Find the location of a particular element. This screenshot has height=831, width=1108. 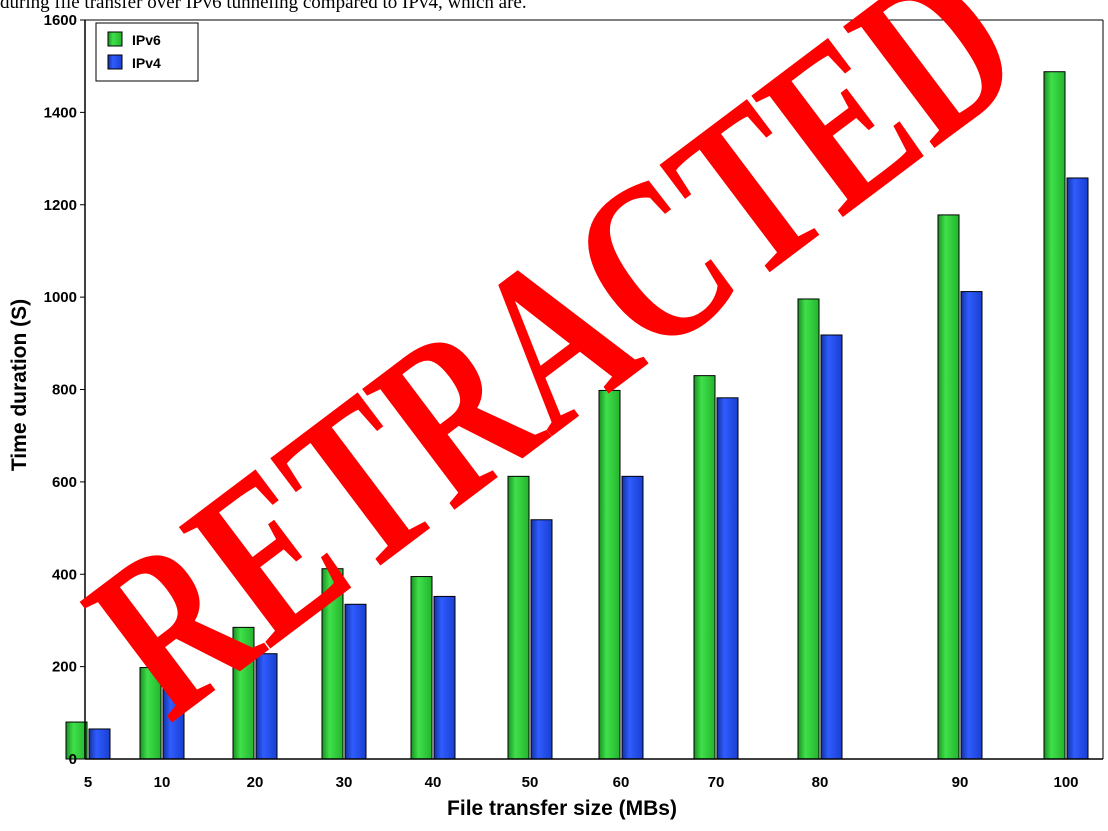

y-tick-label: 200 is located at coordinates (64, 667).